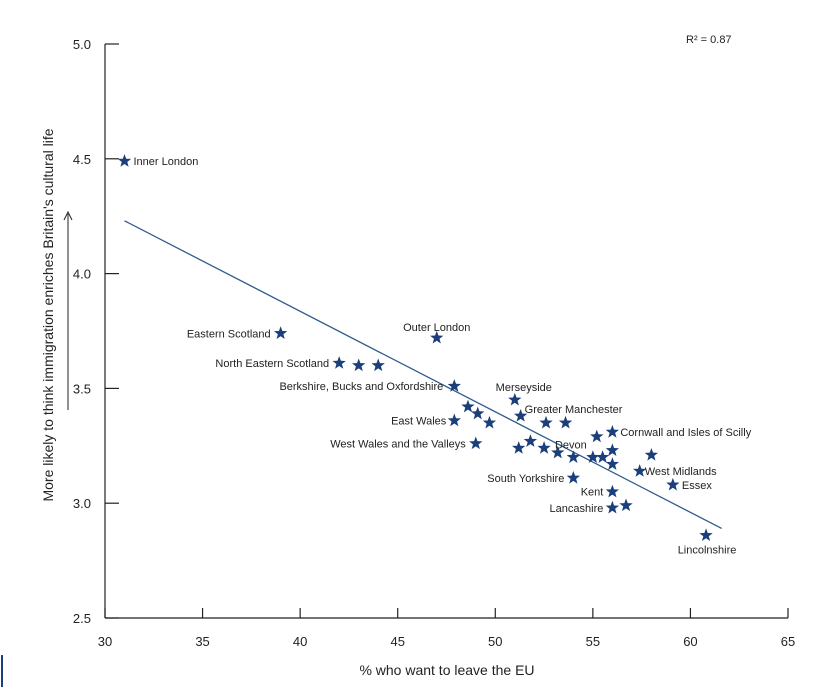 The width and height of the screenshot is (840, 697). Describe the element at coordinates (436, 328) in the screenshot. I see `point-label: Outer London` at that location.